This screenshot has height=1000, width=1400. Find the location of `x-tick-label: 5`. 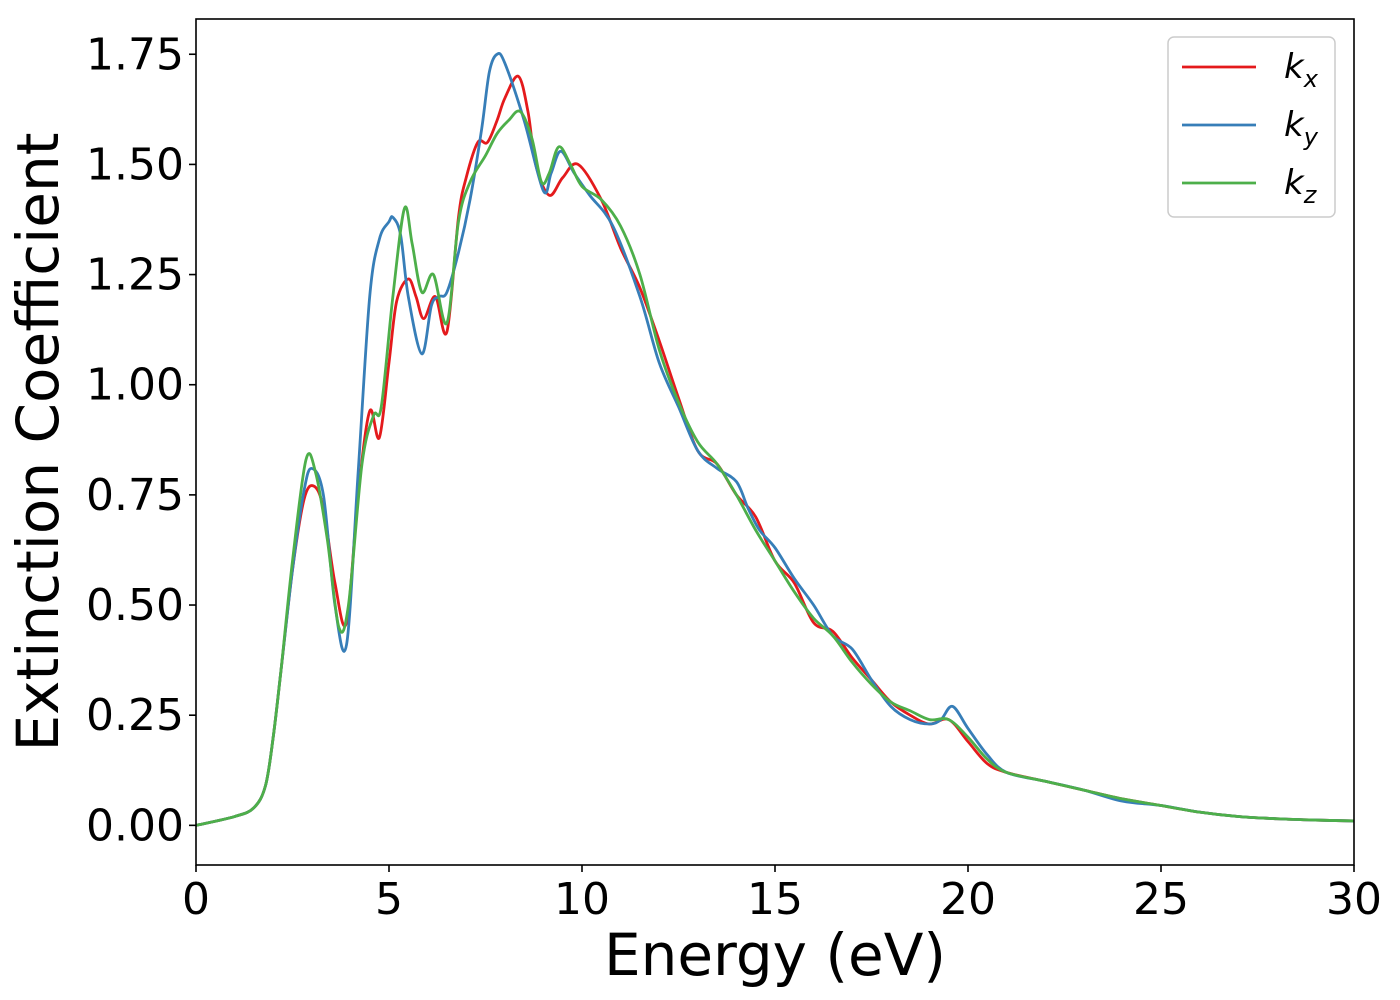

x-tick-label: 5 is located at coordinates (389, 899).